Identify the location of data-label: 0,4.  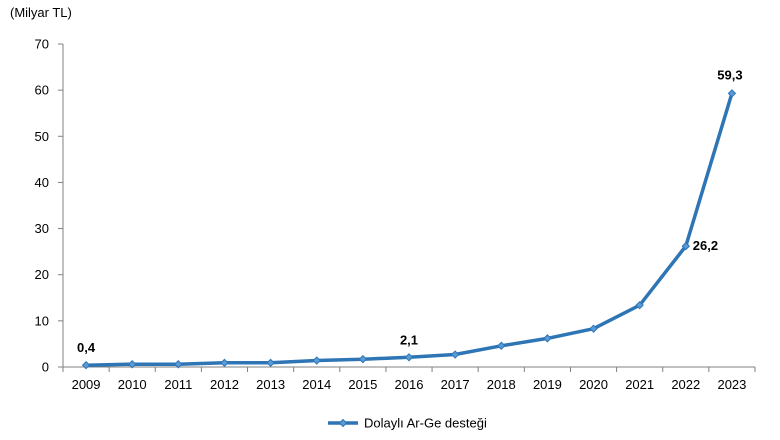
(86, 347).